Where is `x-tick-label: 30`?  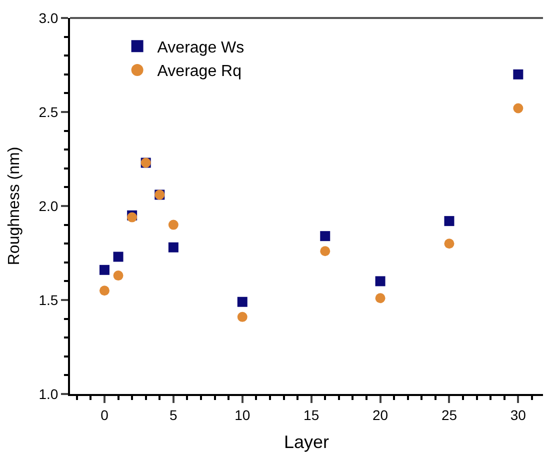 x-tick-label: 30 is located at coordinates (518, 414).